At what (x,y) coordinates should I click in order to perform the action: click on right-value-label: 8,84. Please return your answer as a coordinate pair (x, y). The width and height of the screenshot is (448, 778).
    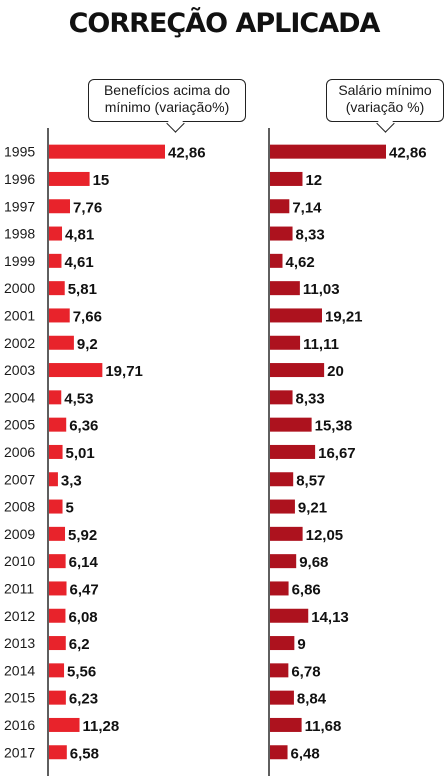
    Looking at the image, I should click on (312, 699).